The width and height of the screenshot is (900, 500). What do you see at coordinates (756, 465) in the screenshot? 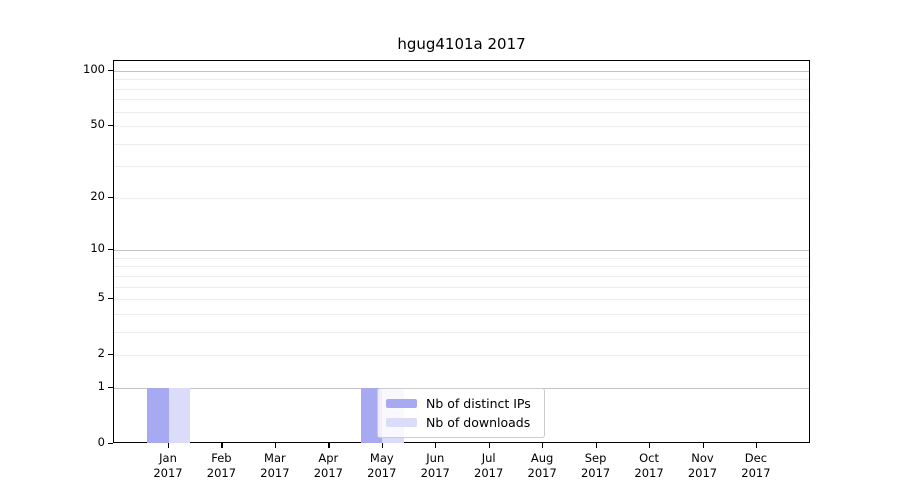
I see `x-tick-label: Dec 2017` at bounding box center [756, 465].